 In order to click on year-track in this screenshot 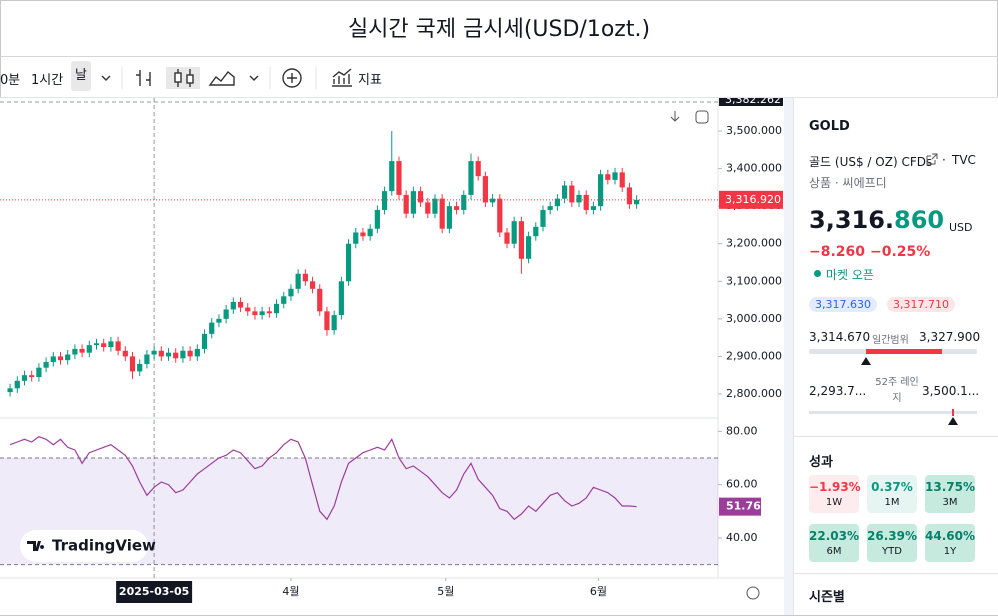, I will do `click(893, 412)`.